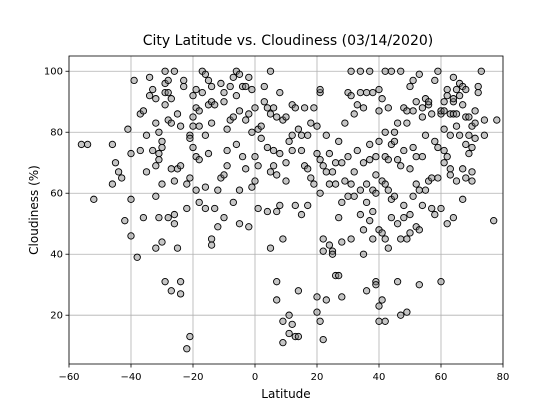 Image resolution: width=560 pixels, height=420 pixels. What do you see at coordinates (53, 72) in the screenshot?
I see `y-tick-label: 100` at bounding box center [53, 72].